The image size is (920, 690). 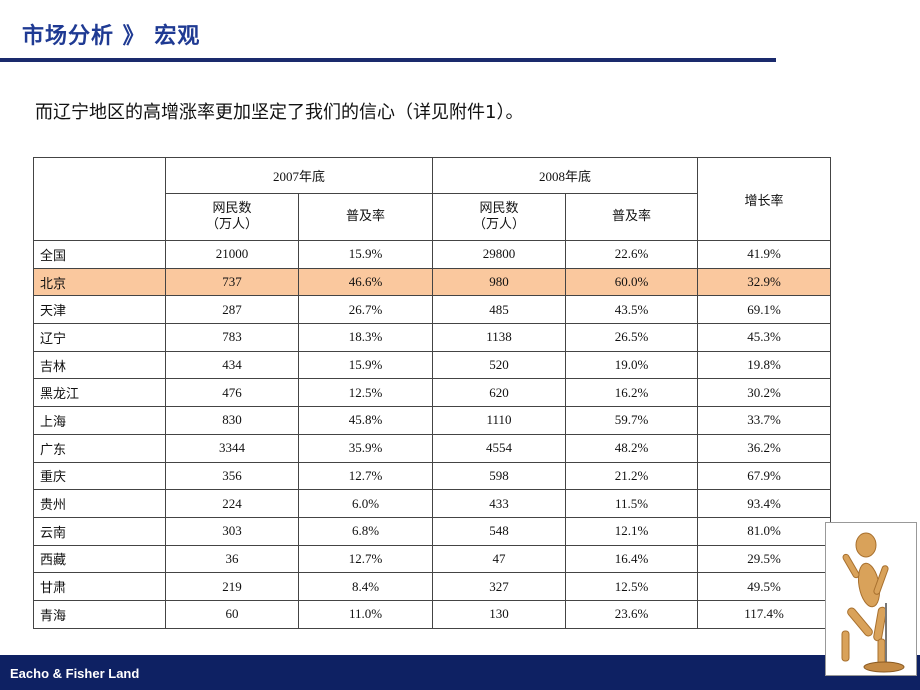 What do you see at coordinates (499, 503) in the screenshot?
I see `value-cell: 433` at bounding box center [499, 503].